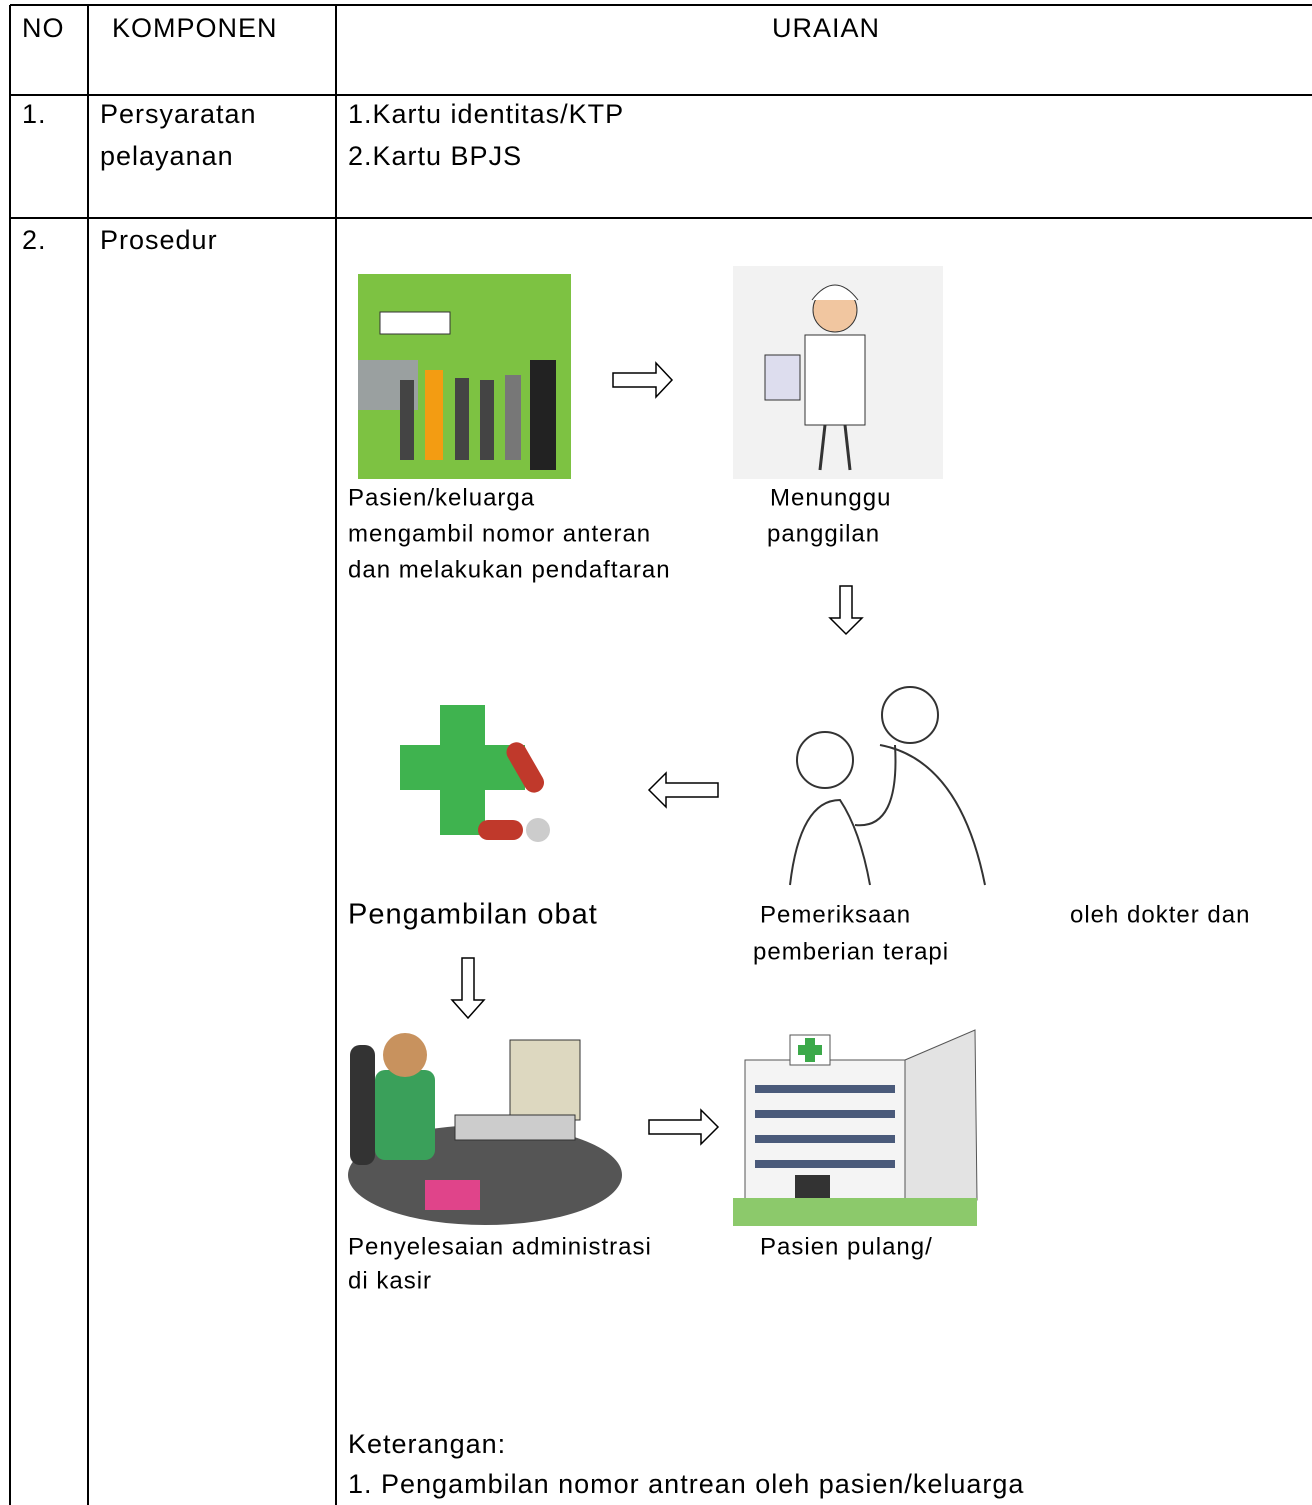 The image size is (1312, 1505). What do you see at coordinates (464, 376) in the screenshot?
I see `registration-image` at bounding box center [464, 376].